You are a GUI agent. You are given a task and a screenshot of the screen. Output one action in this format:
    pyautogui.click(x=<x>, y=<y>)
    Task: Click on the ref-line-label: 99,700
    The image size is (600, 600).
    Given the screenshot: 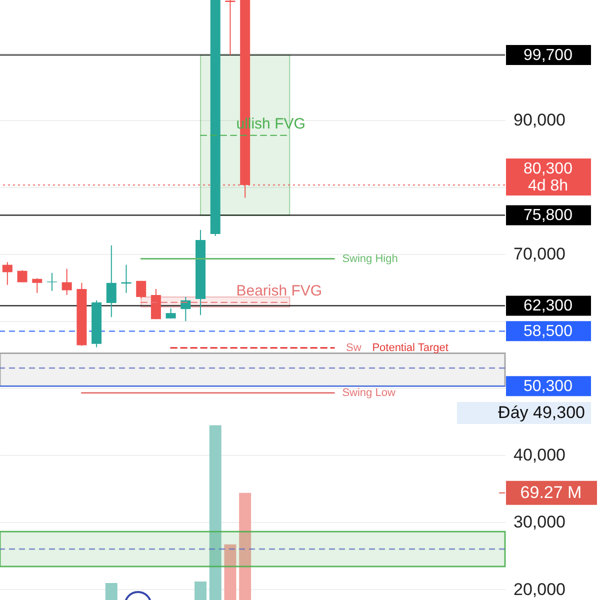 What is the action you would take?
    pyautogui.click(x=548, y=55)
    